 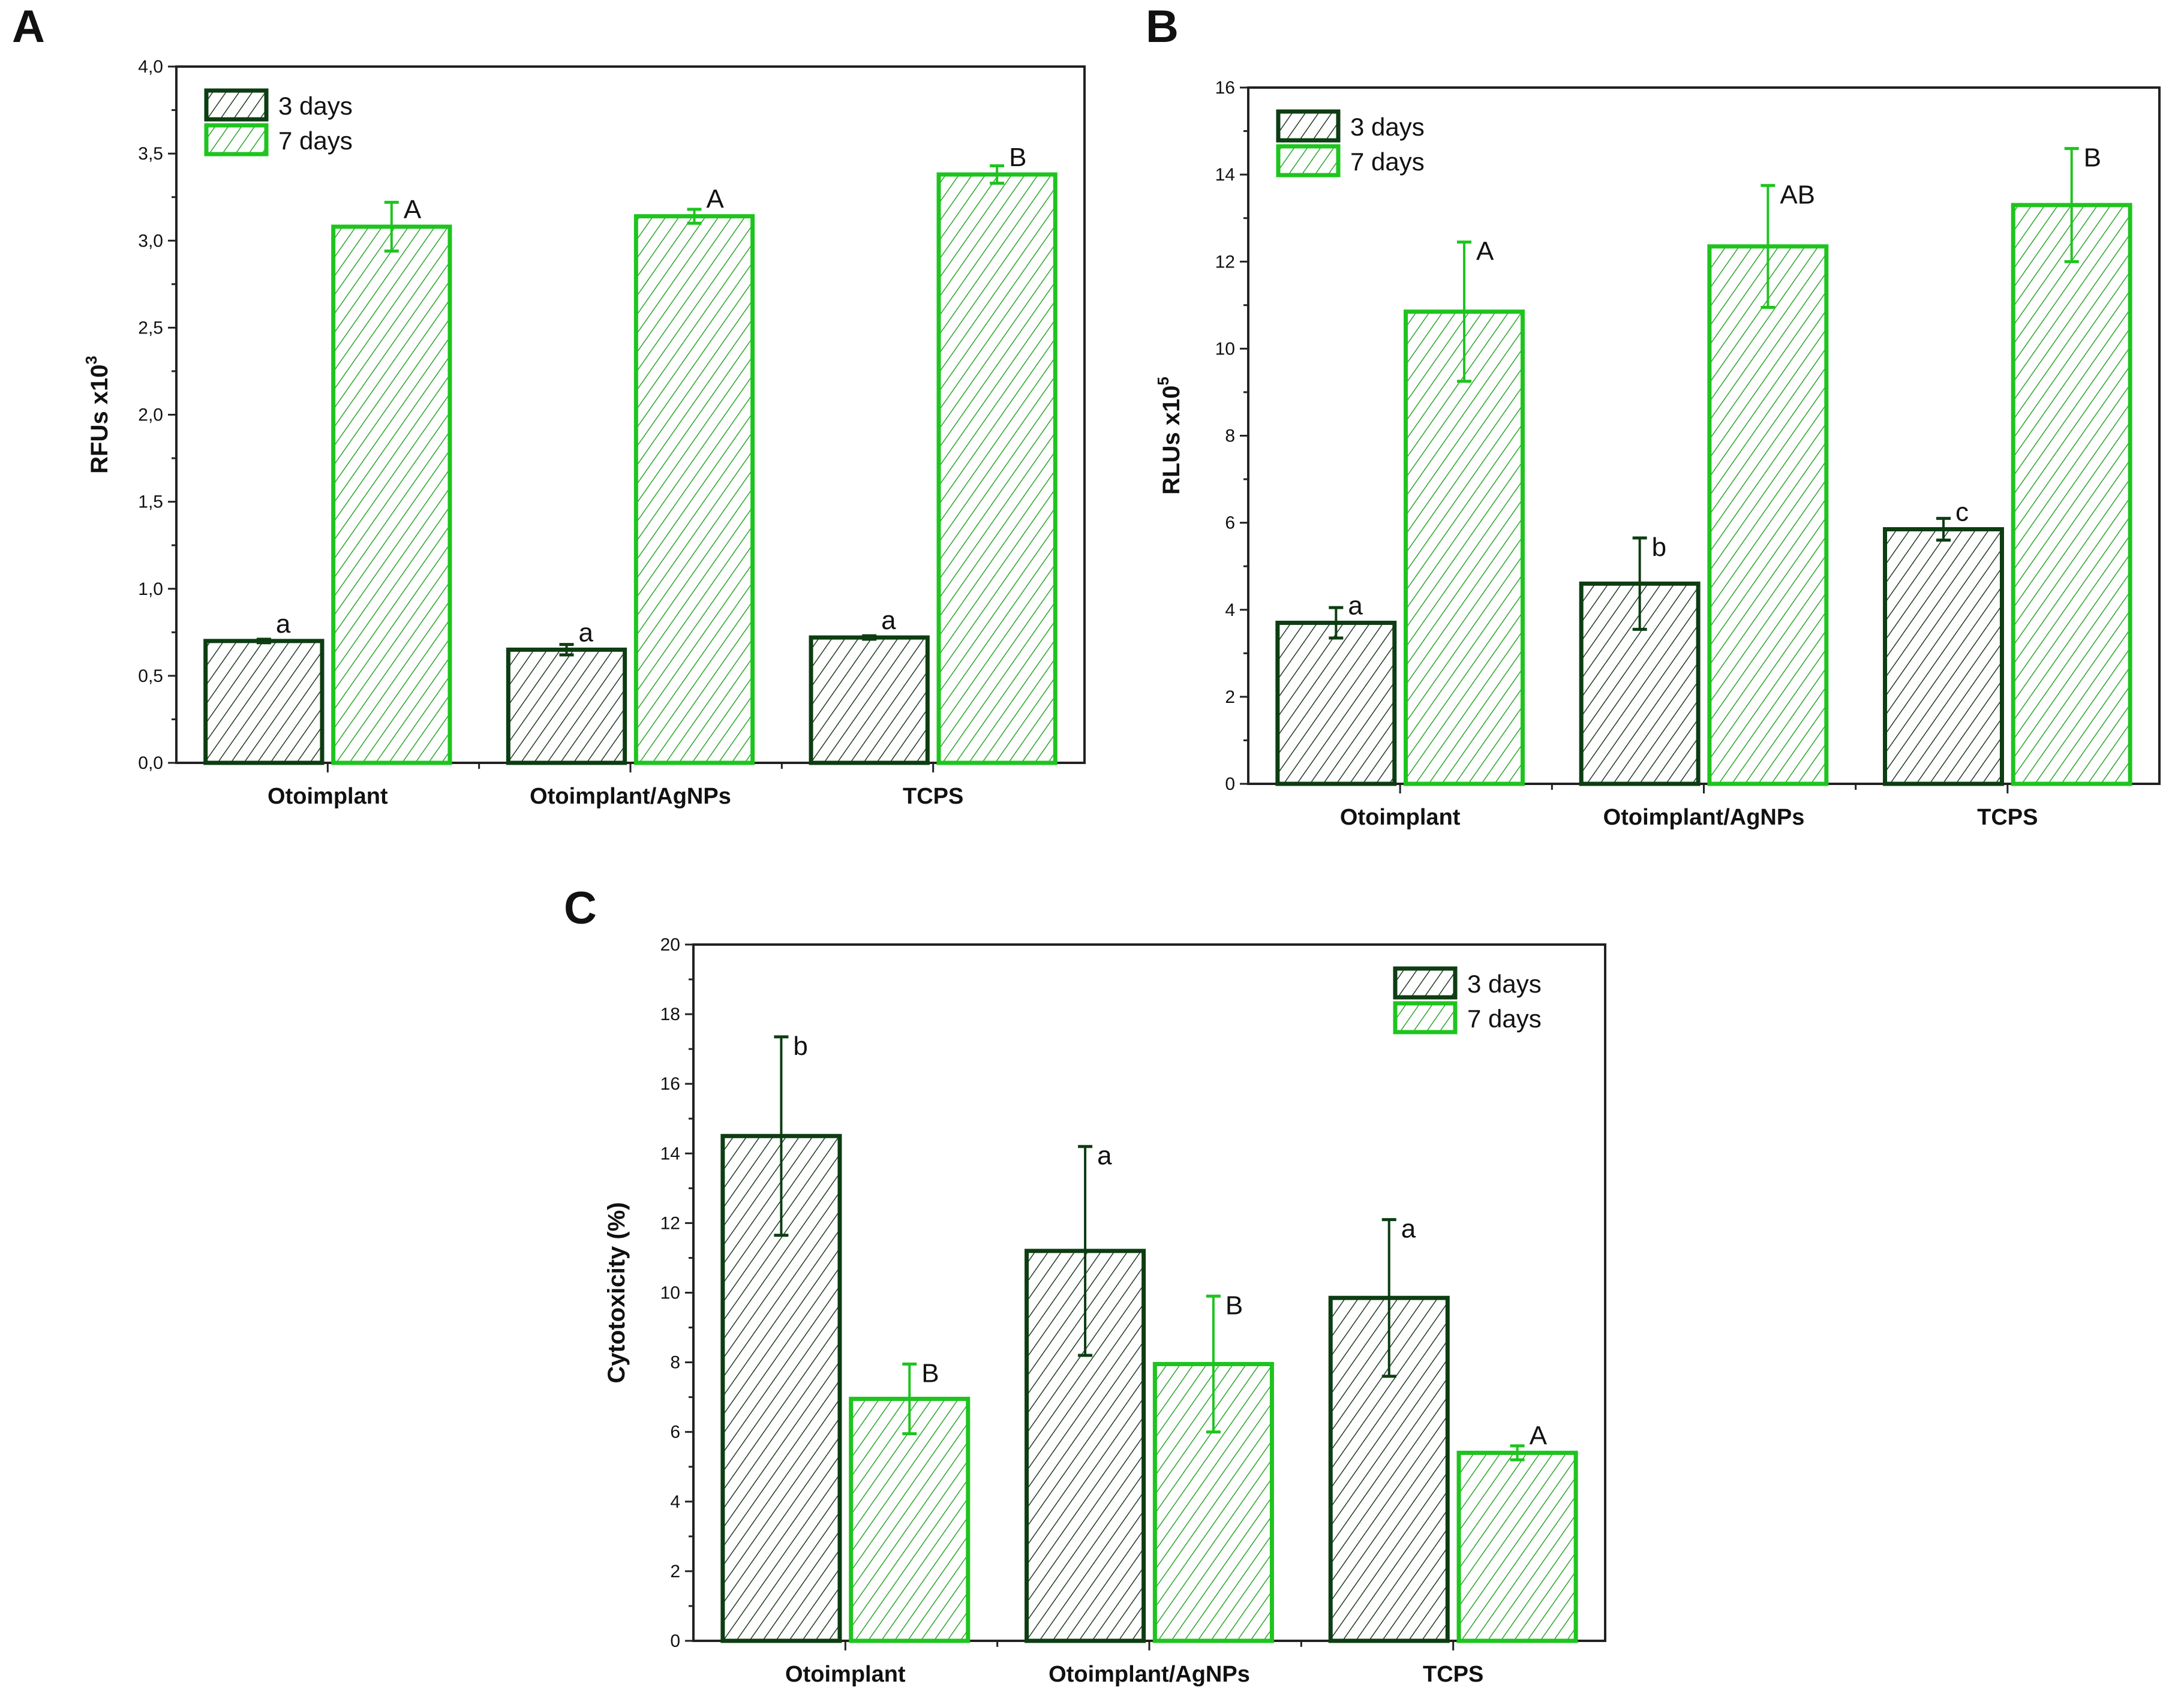 I want to click on y-axis-label: RFUs x103, so click(x=97, y=415).